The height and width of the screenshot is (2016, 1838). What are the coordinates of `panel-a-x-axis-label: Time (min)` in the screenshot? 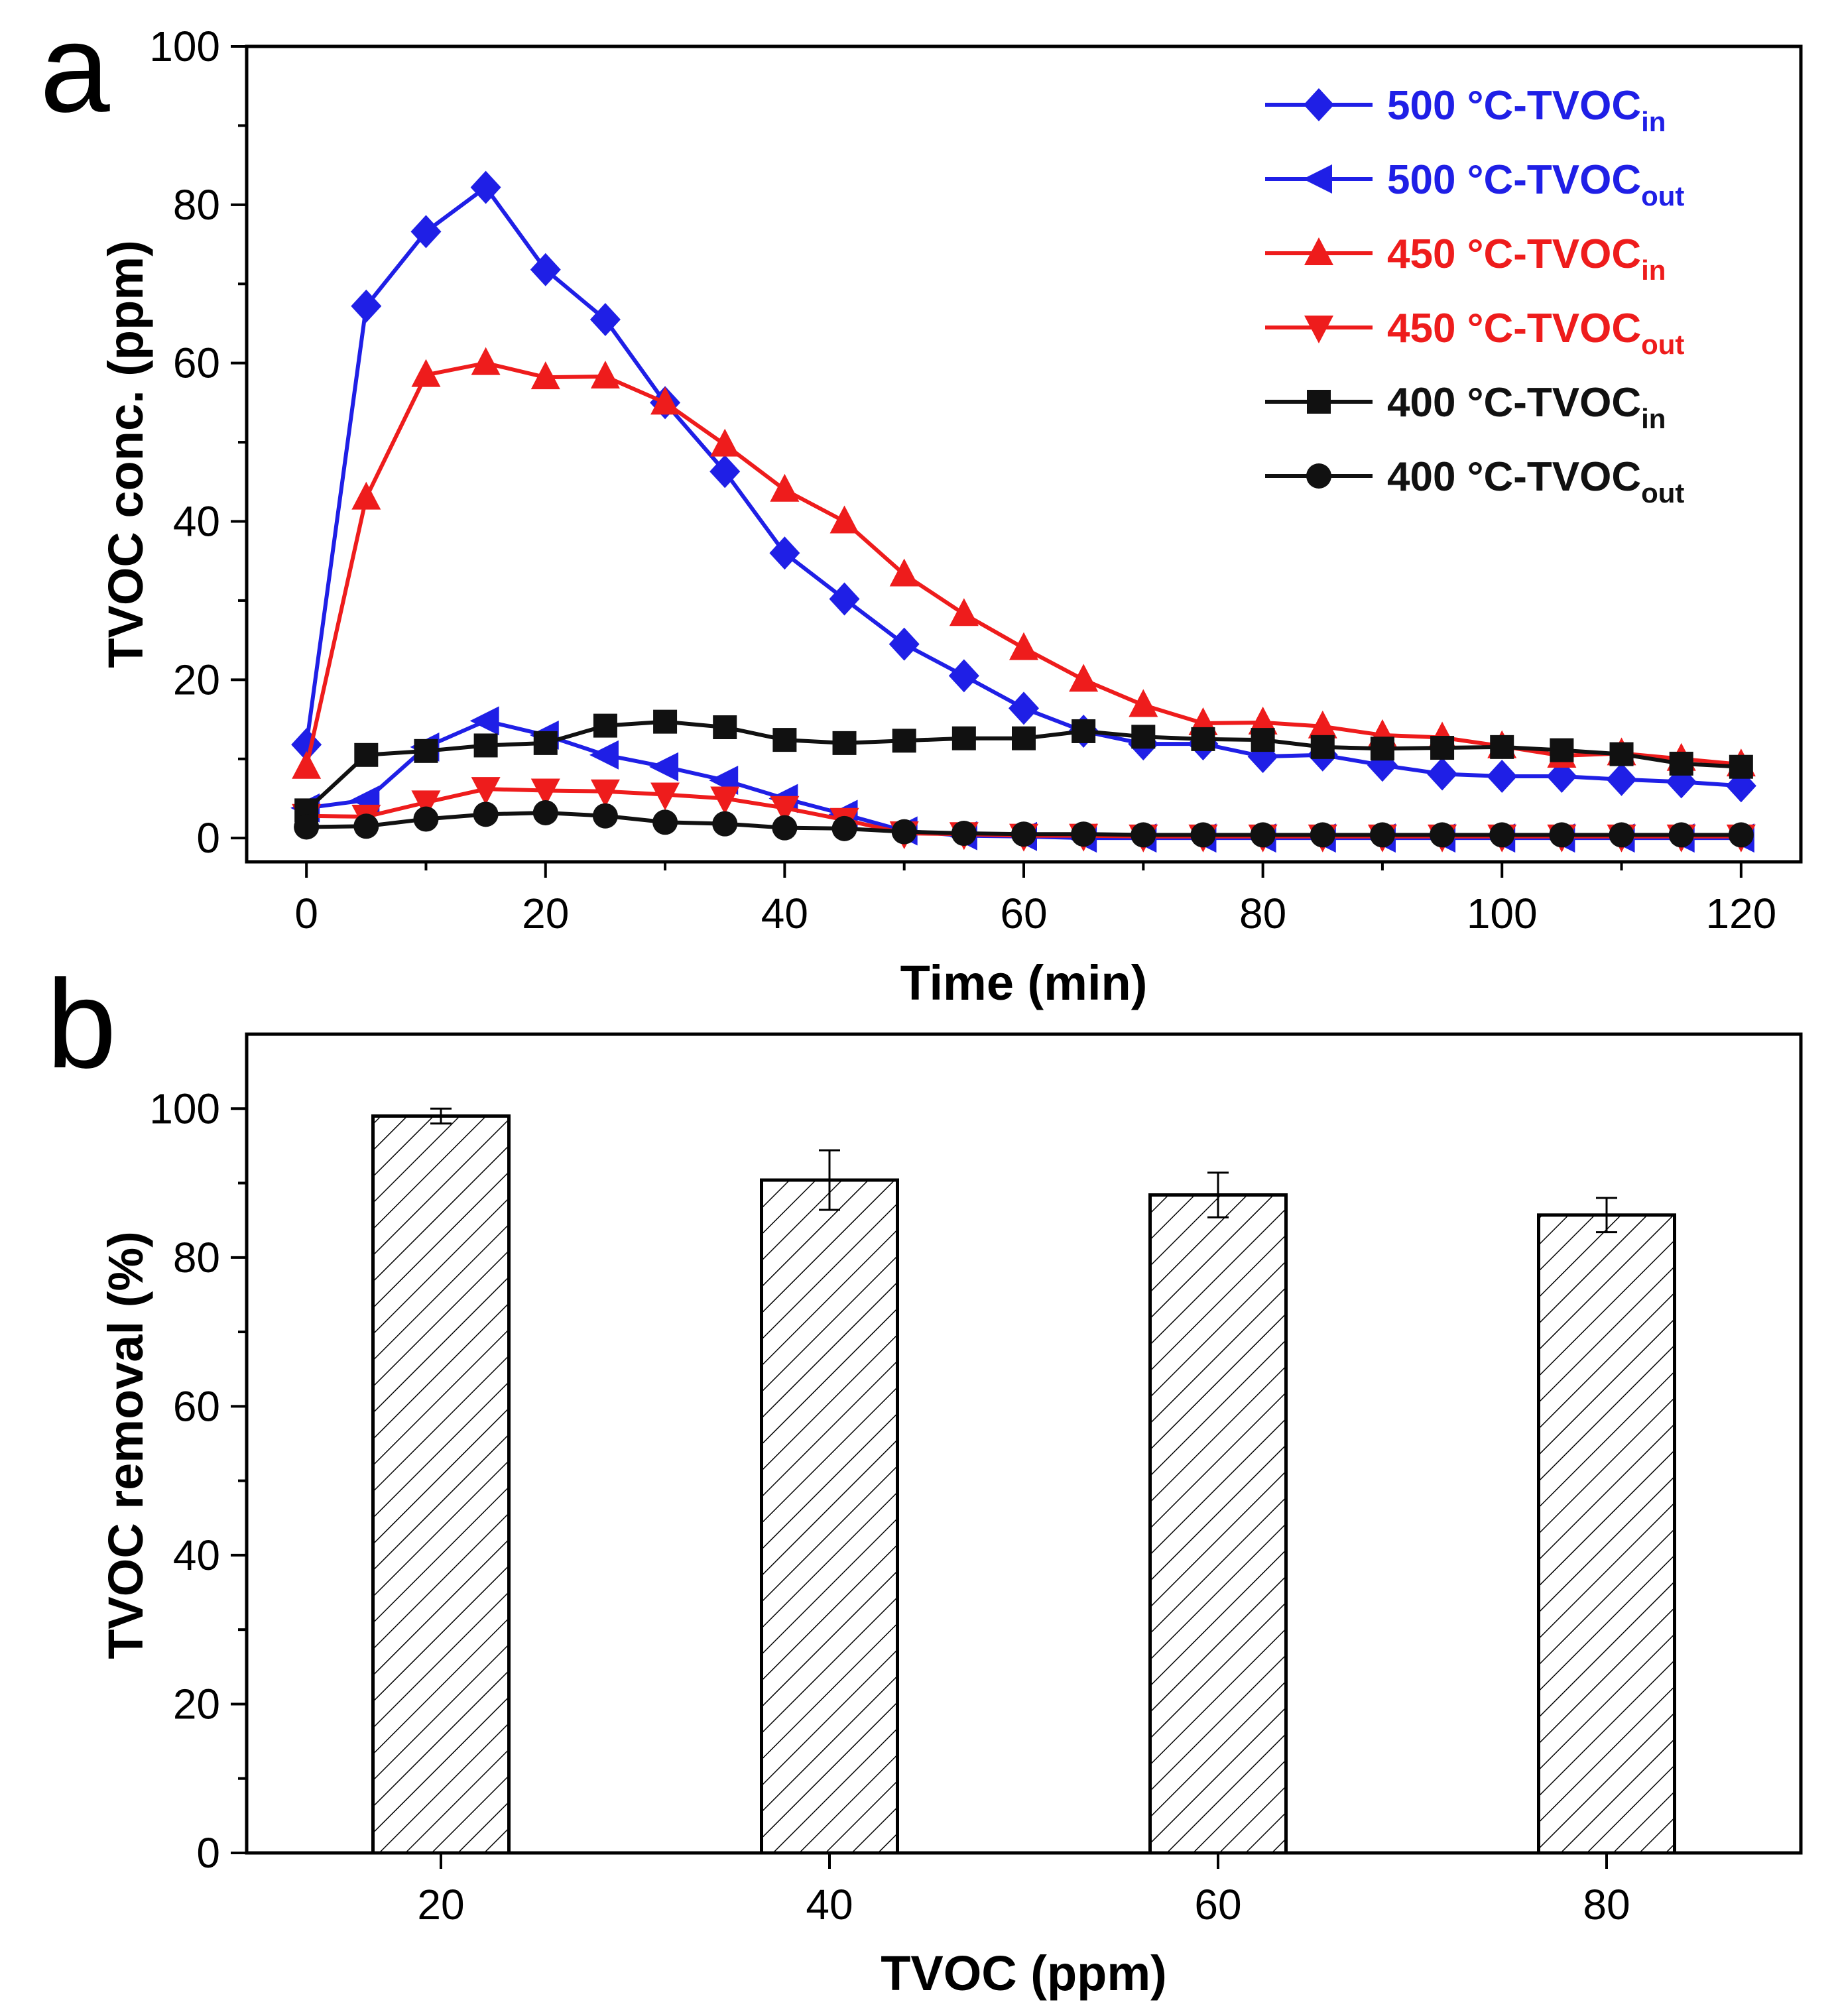 It's located at (1024, 983).